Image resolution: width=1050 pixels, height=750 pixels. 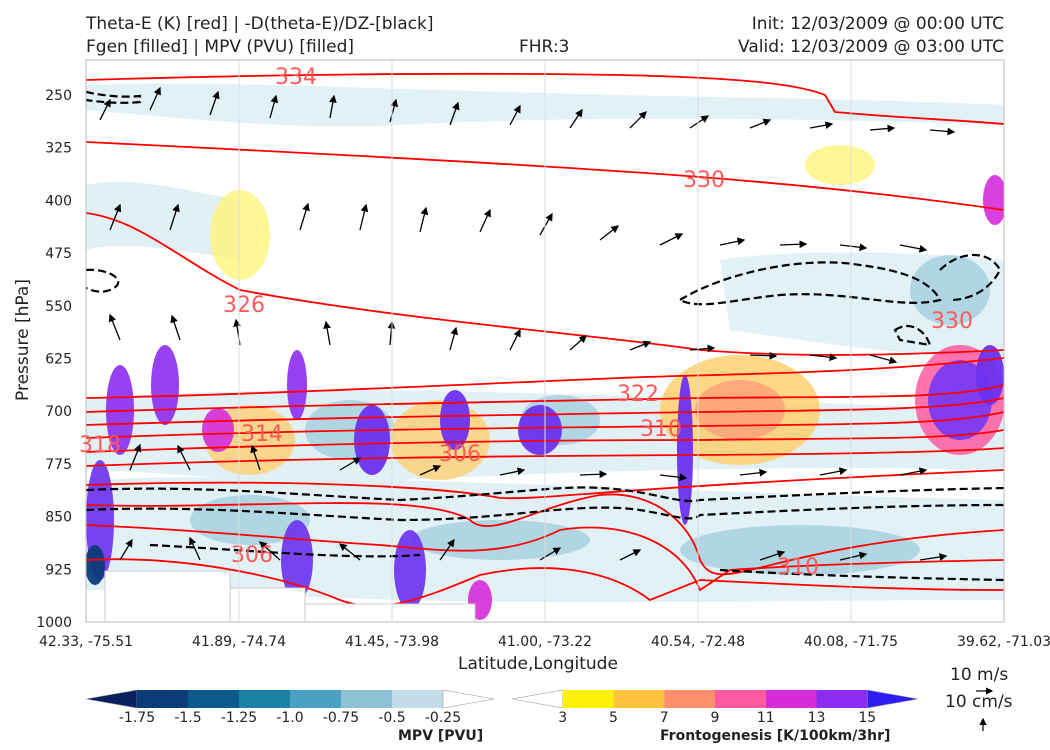 I want to click on title-line-2: Fgen [filled] | MPV (PVU) [filled], so click(x=220, y=47).